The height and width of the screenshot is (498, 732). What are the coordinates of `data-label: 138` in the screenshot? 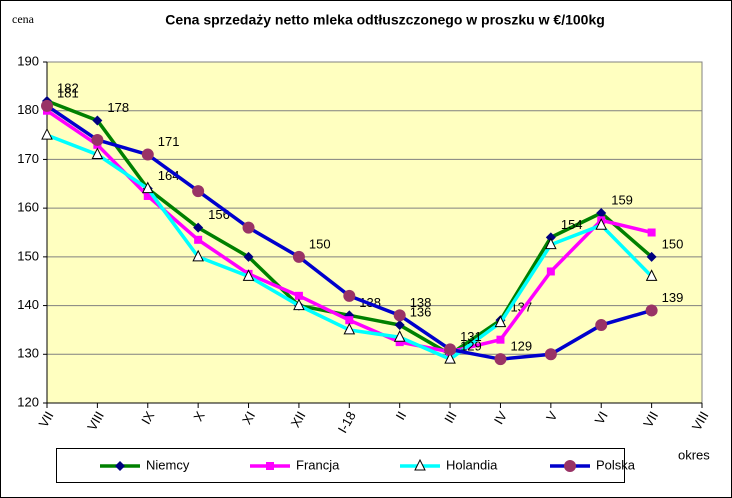 It's located at (421, 302).